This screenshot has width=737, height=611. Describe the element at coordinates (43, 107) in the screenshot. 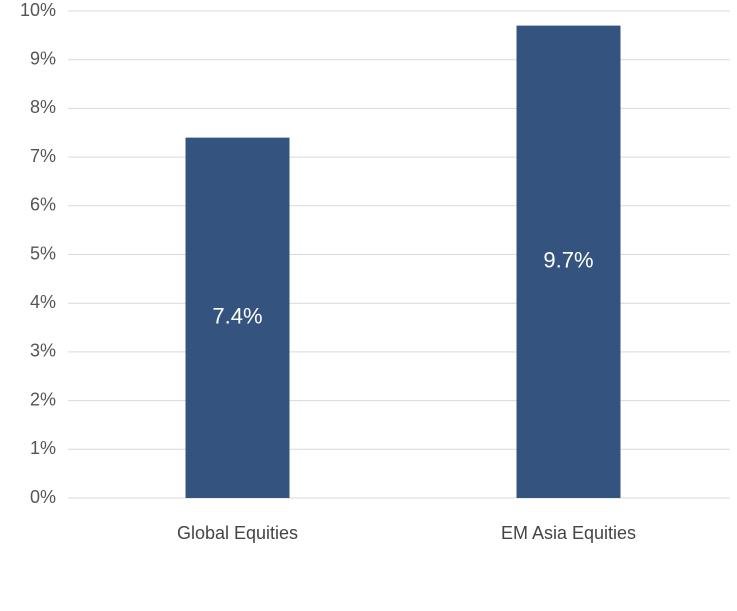

I see `y-tick-label: 8%` at that location.